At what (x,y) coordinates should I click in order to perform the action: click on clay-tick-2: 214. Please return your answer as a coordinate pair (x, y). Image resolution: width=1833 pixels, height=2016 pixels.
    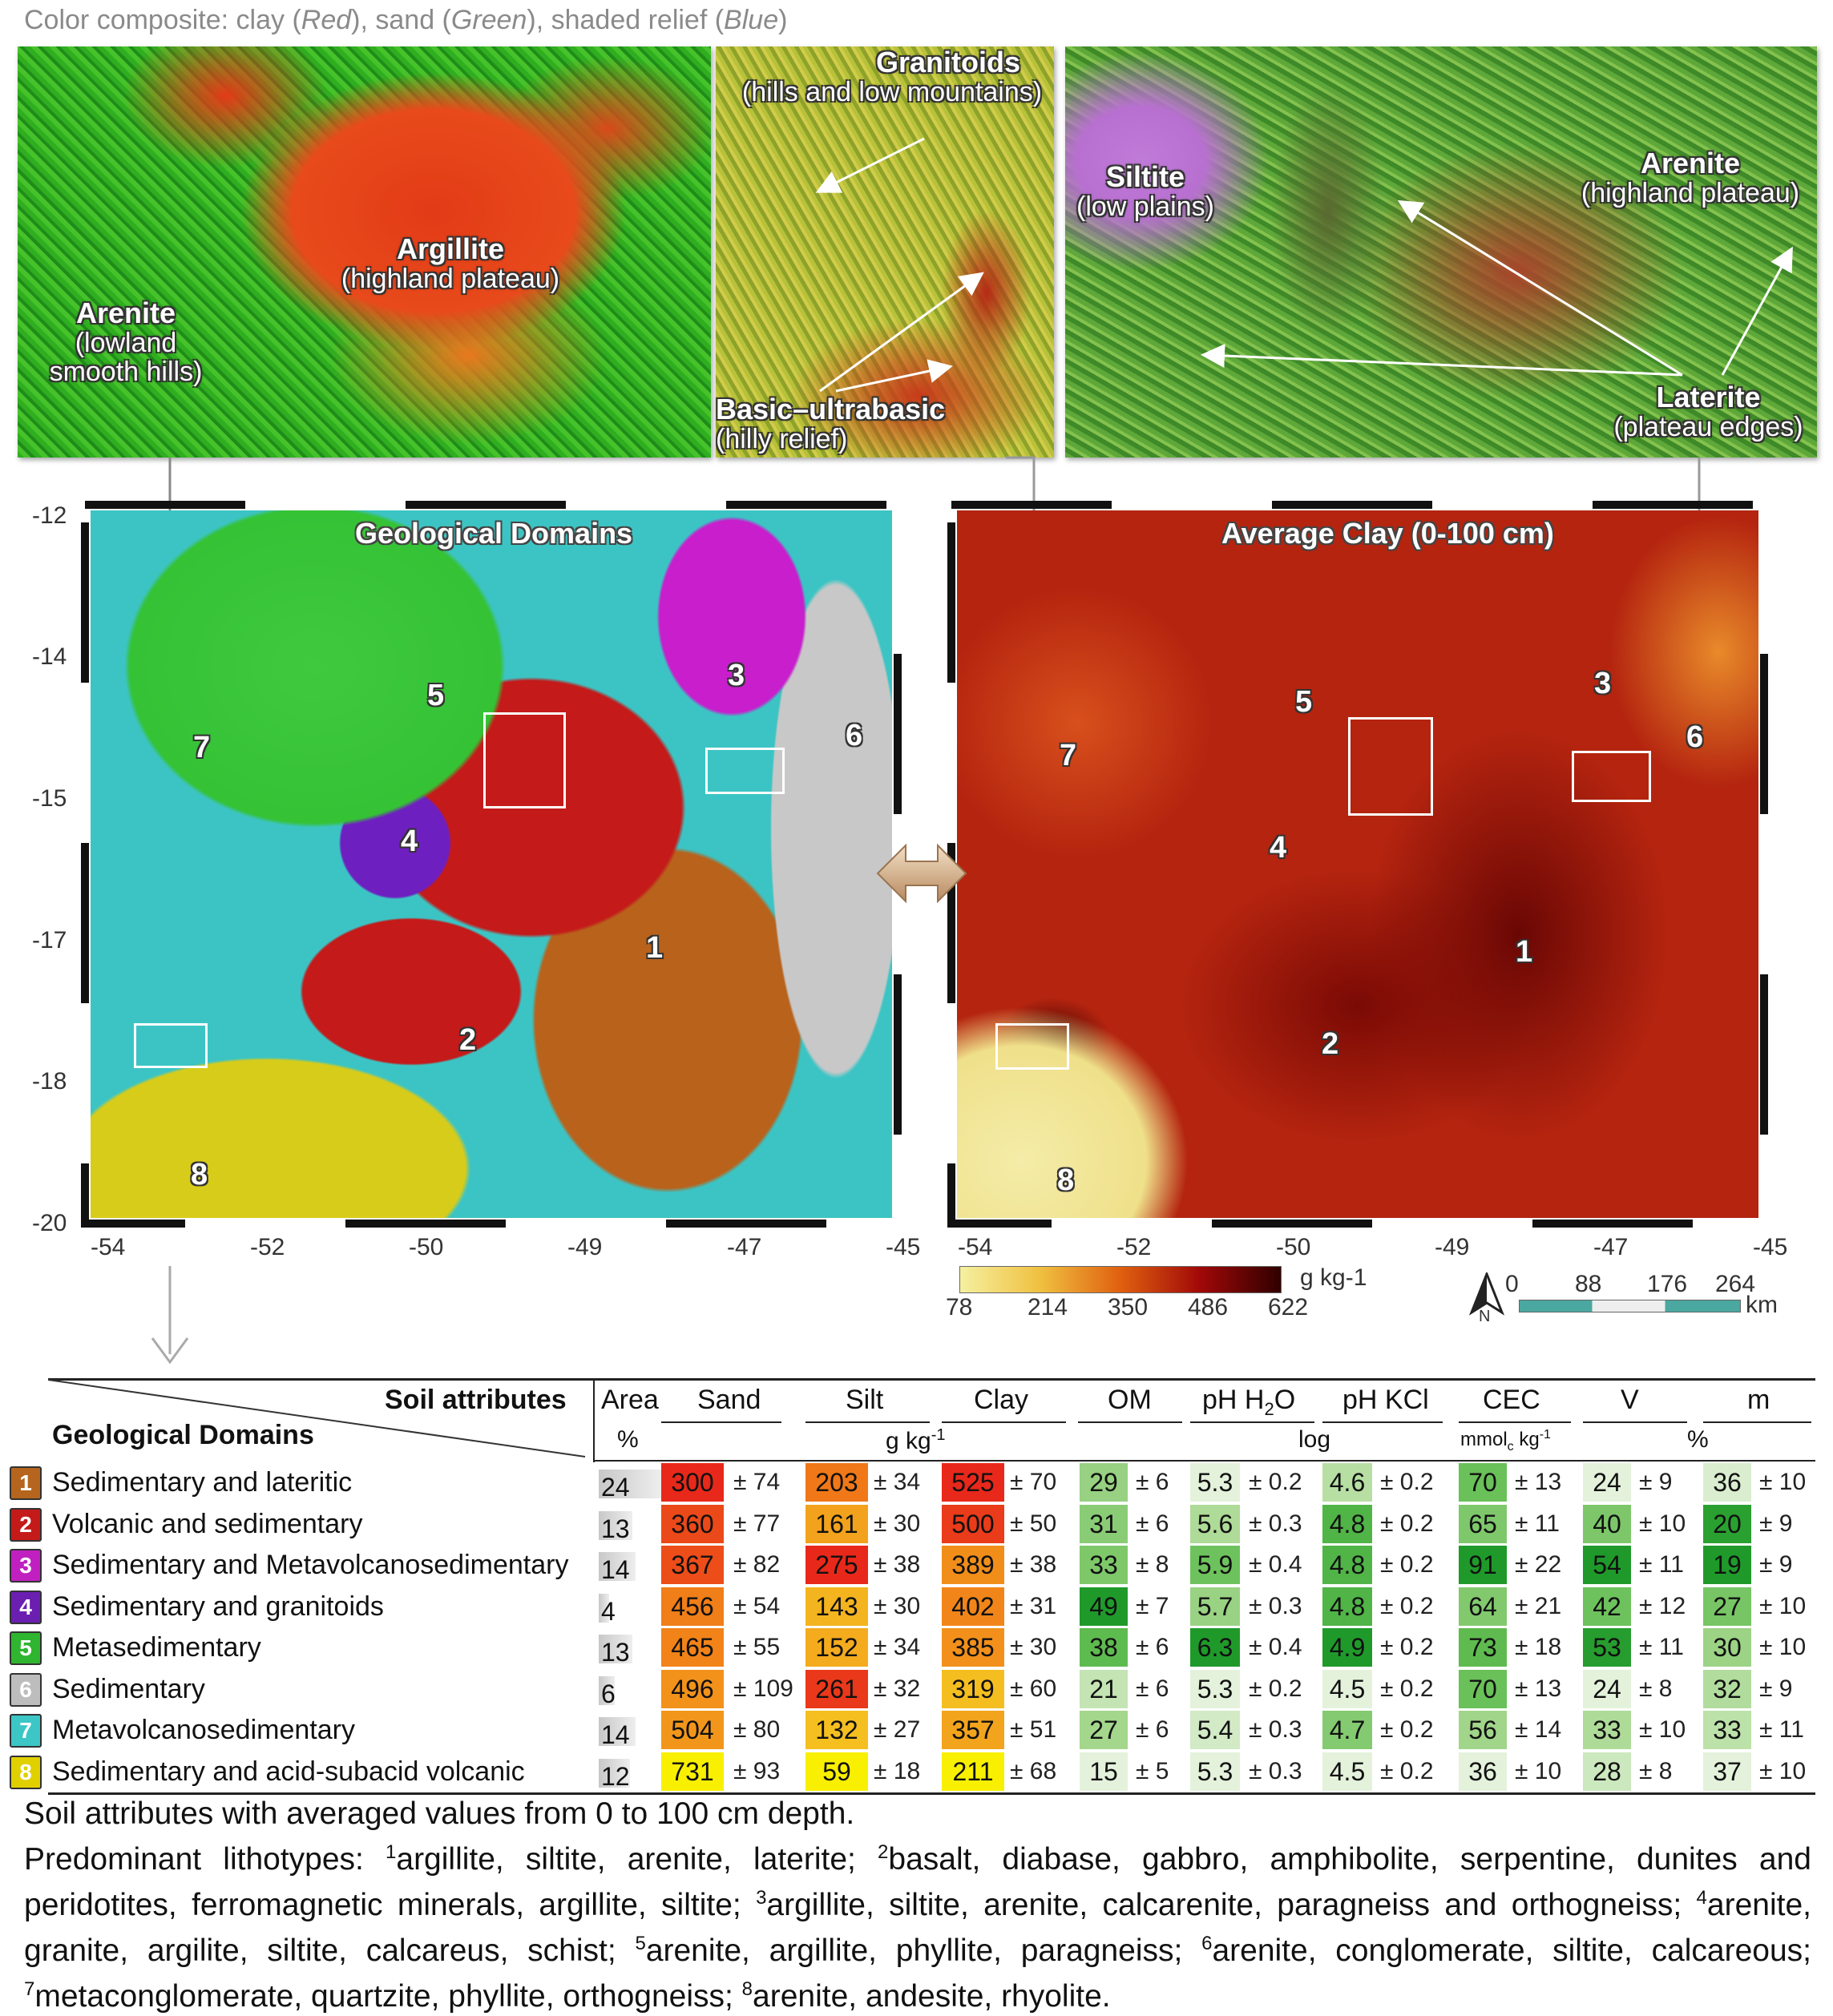
    Looking at the image, I should click on (1048, 1307).